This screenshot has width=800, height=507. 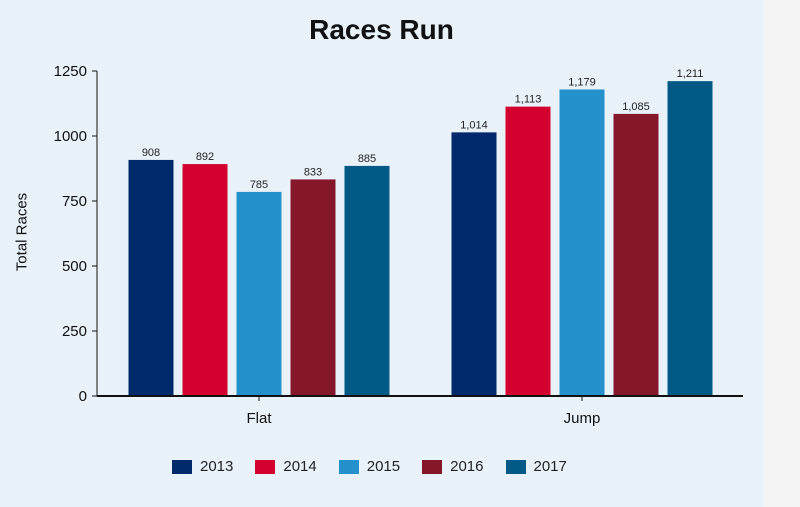 What do you see at coordinates (151, 153) in the screenshot?
I see `data-label: 908` at bounding box center [151, 153].